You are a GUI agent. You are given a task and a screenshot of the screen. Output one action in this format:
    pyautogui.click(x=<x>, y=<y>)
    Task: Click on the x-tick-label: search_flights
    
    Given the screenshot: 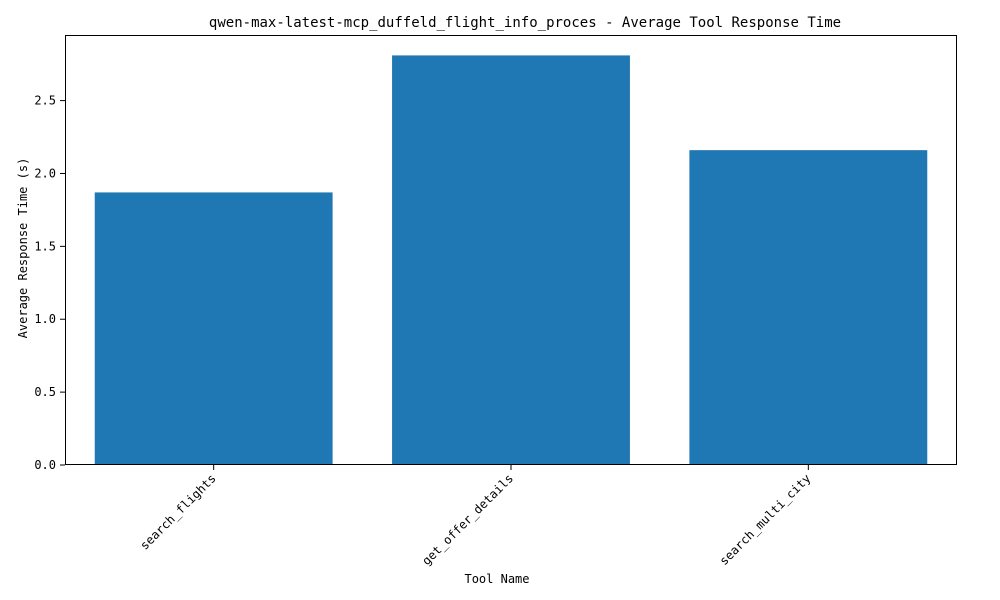 What is the action you would take?
    pyautogui.click(x=177, y=511)
    